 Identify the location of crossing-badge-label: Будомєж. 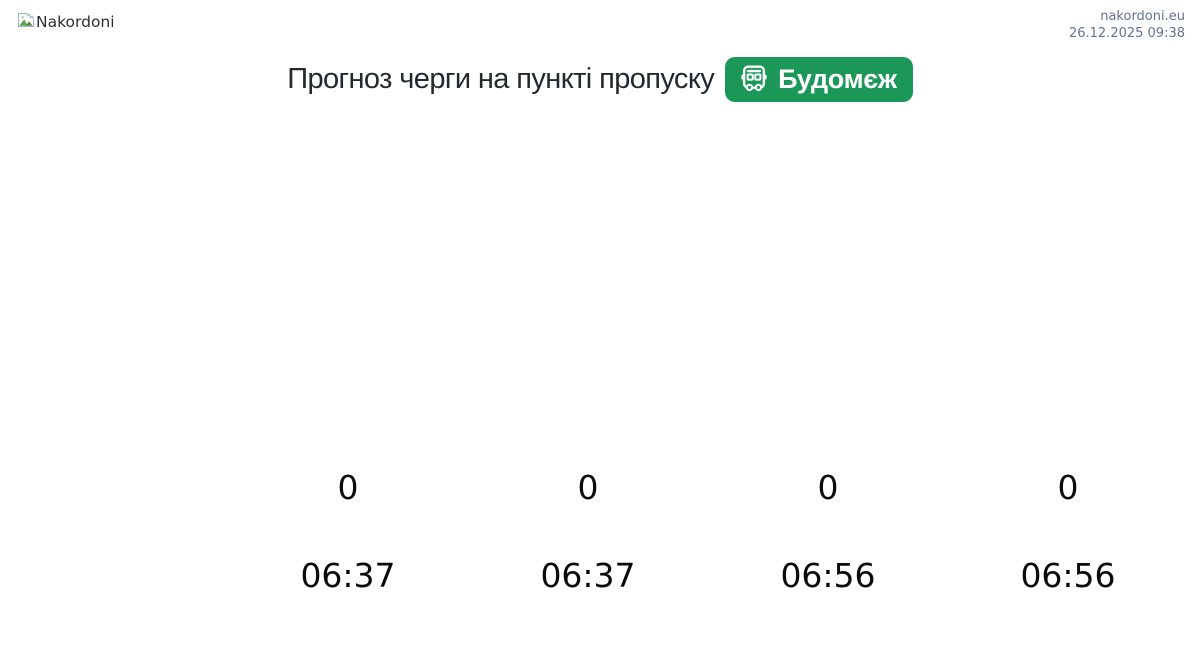
(837, 78).